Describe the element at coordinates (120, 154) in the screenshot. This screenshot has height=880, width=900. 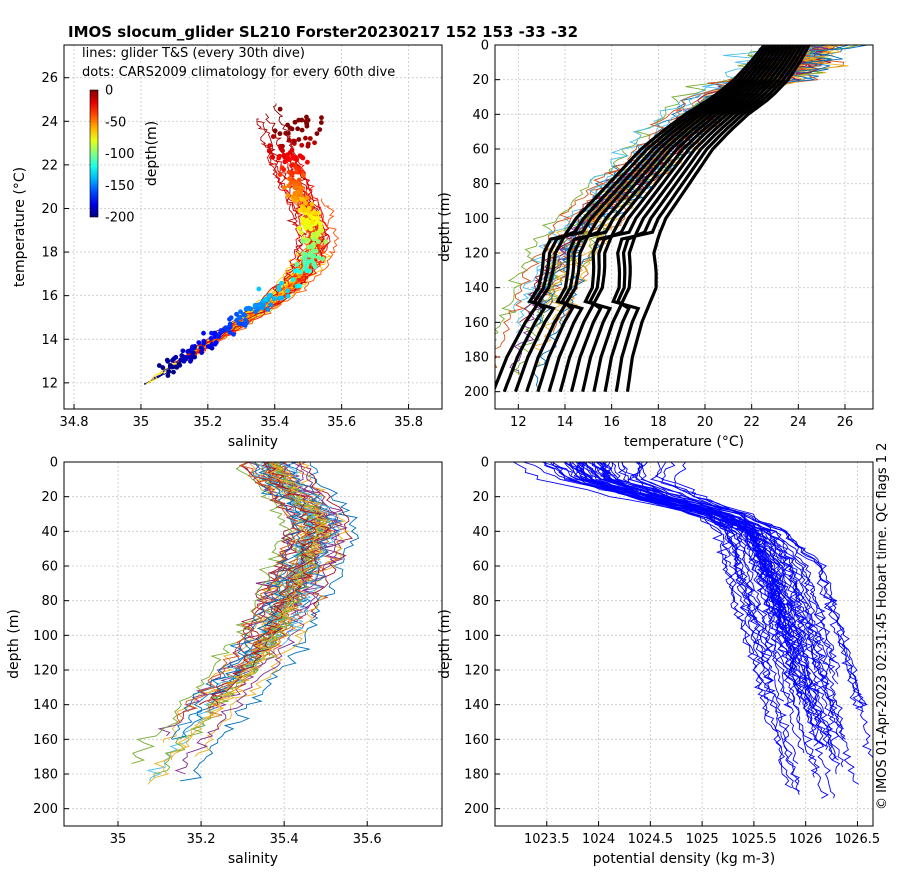
I see `colorbar-tick-label: -100` at that location.